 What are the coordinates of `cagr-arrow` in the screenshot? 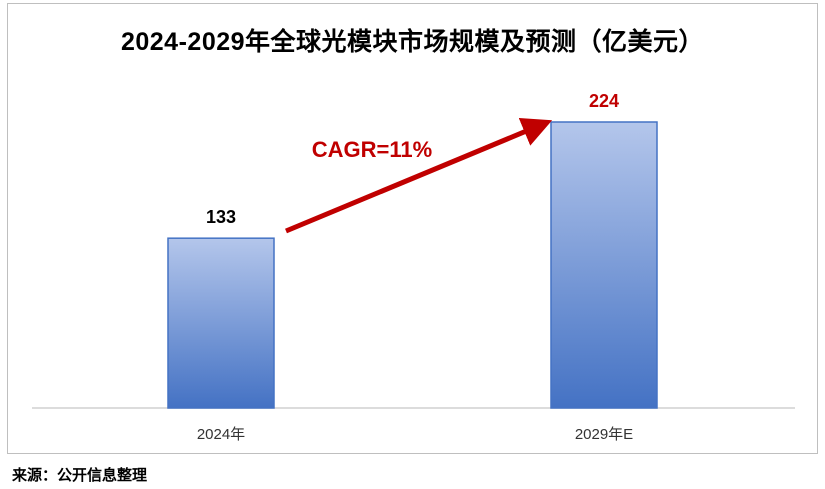 It's located at (419, 175).